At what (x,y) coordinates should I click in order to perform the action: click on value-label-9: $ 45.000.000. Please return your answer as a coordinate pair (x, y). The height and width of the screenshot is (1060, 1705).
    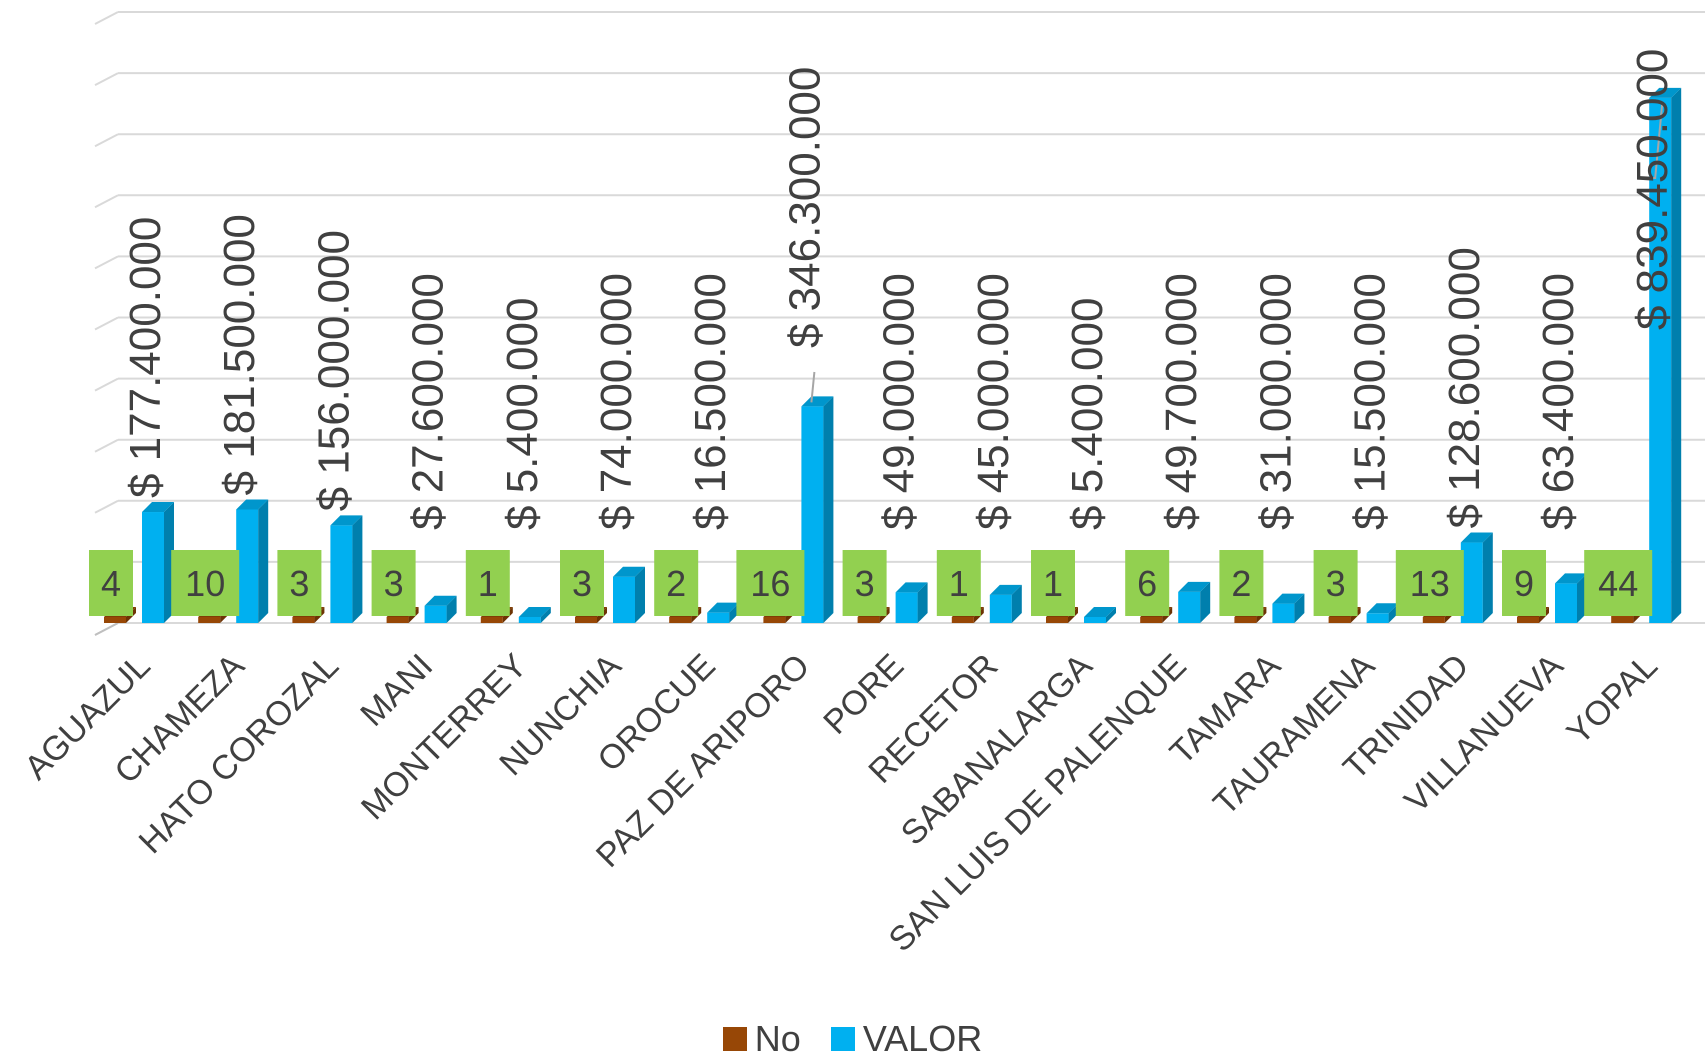
    Looking at the image, I should click on (993, 401).